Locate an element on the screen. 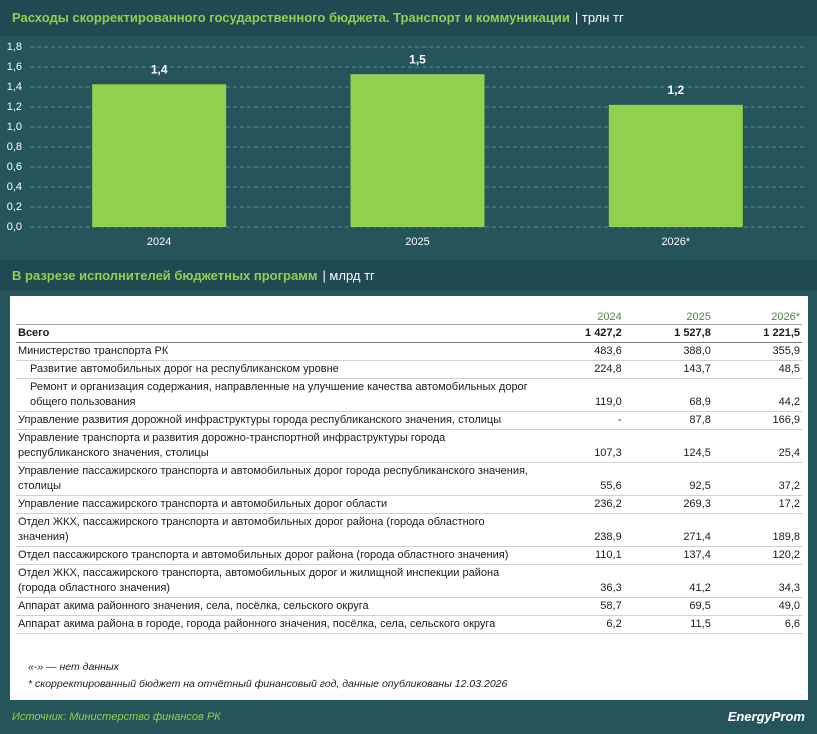 The image size is (817, 734). cell: 25,4 is located at coordinates (757, 446).